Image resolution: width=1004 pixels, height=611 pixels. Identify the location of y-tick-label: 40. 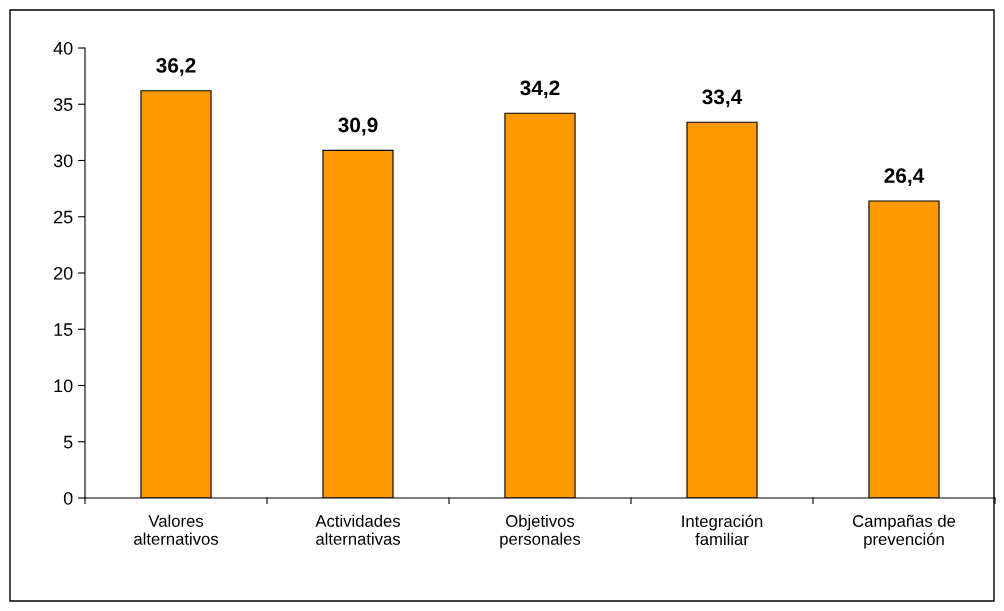
(63, 48).